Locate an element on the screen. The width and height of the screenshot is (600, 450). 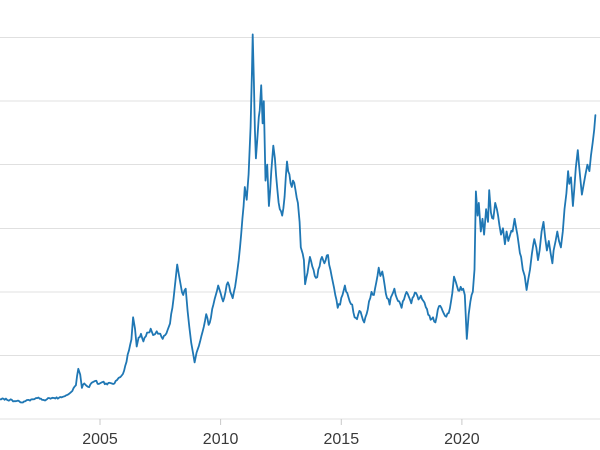
x-tick-label: 2005 is located at coordinates (100, 439).